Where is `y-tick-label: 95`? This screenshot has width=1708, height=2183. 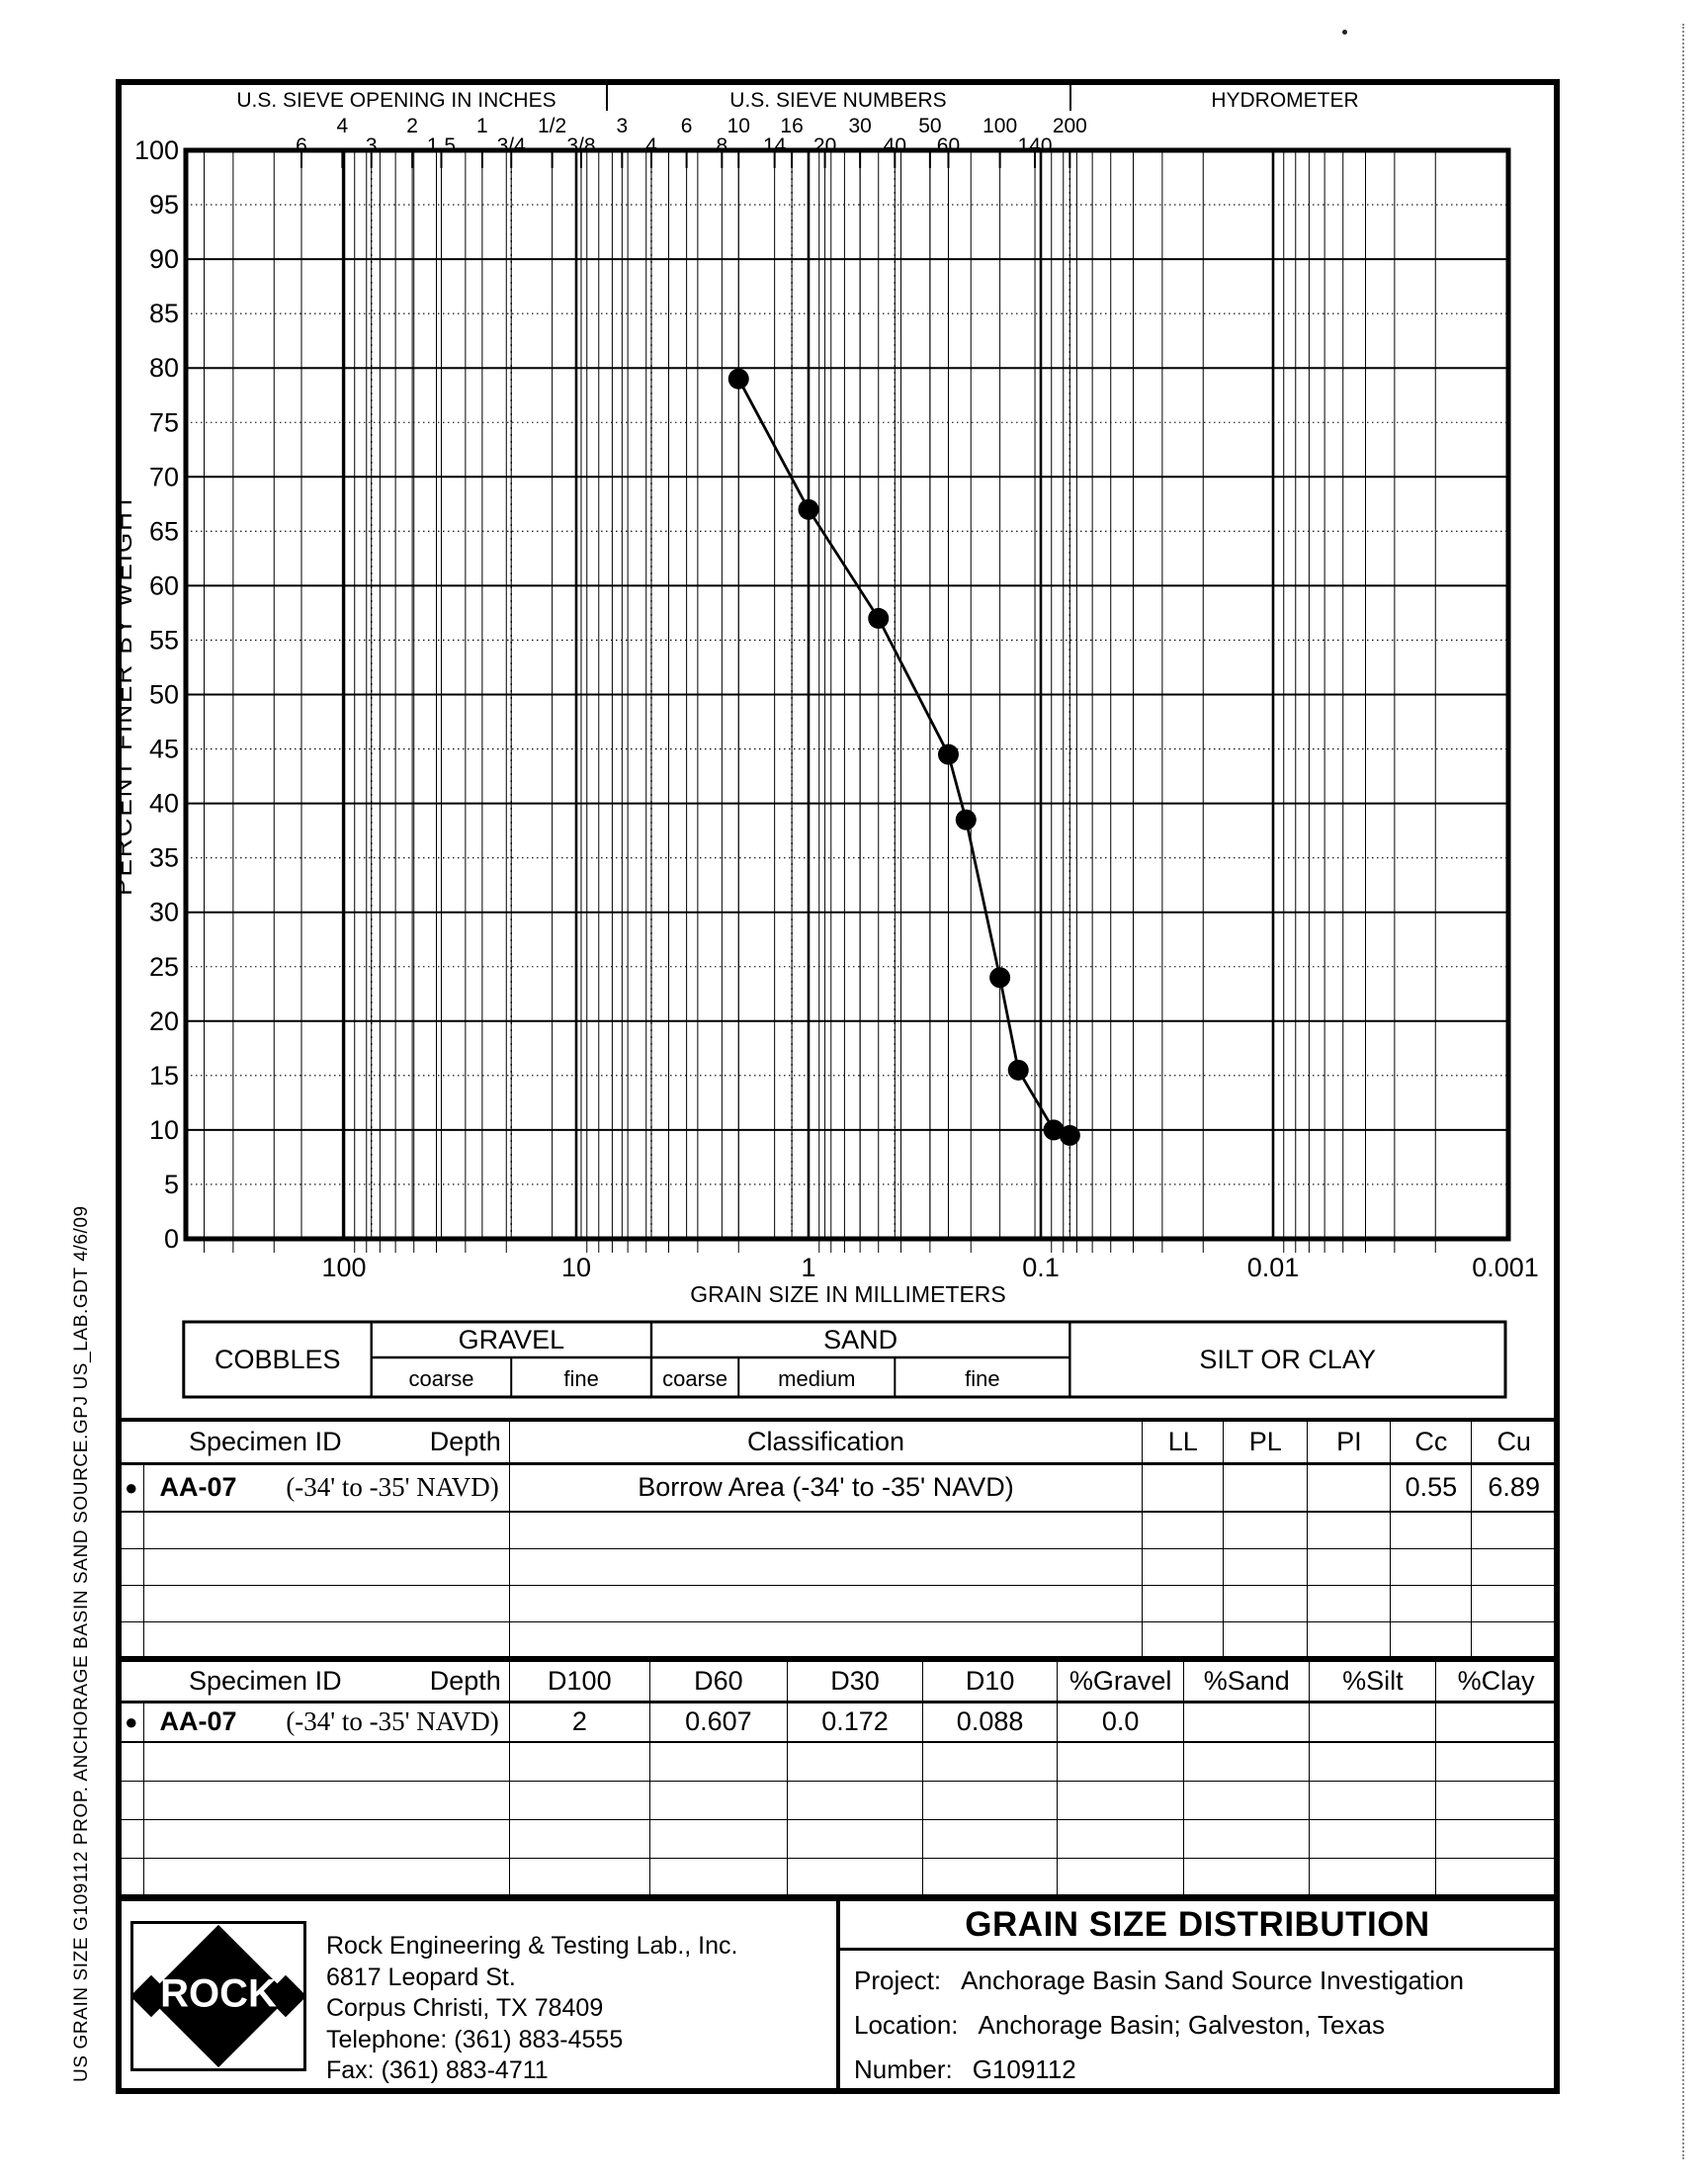
y-tick-label: 95 is located at coordinates (164, 204).